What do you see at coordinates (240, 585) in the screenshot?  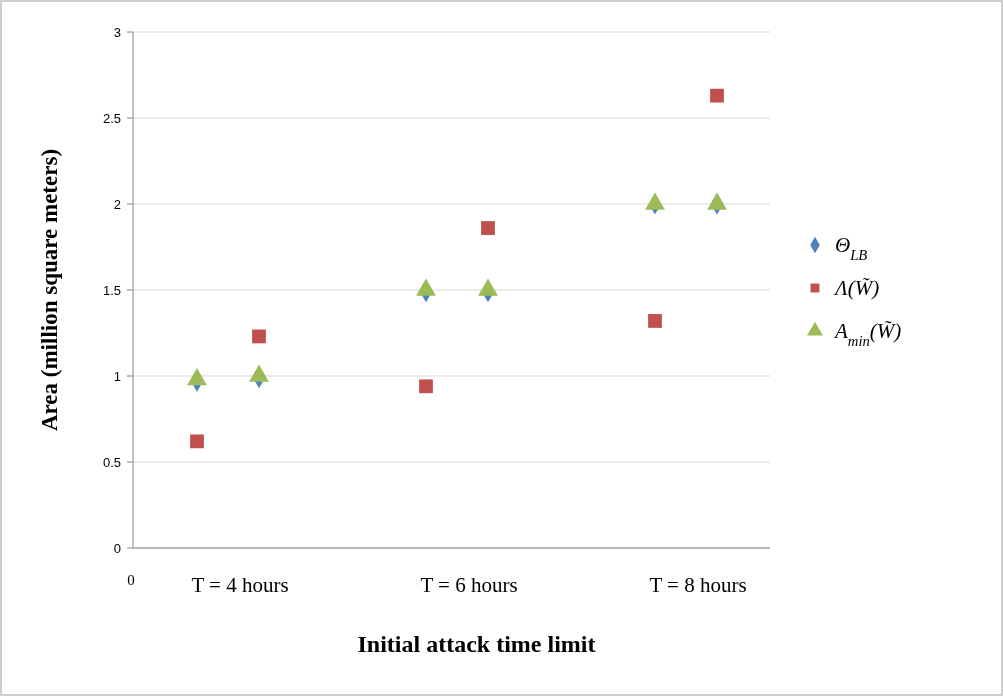 I see `x-tick-label: T = 4 hours` at bounding box center [240, 585].